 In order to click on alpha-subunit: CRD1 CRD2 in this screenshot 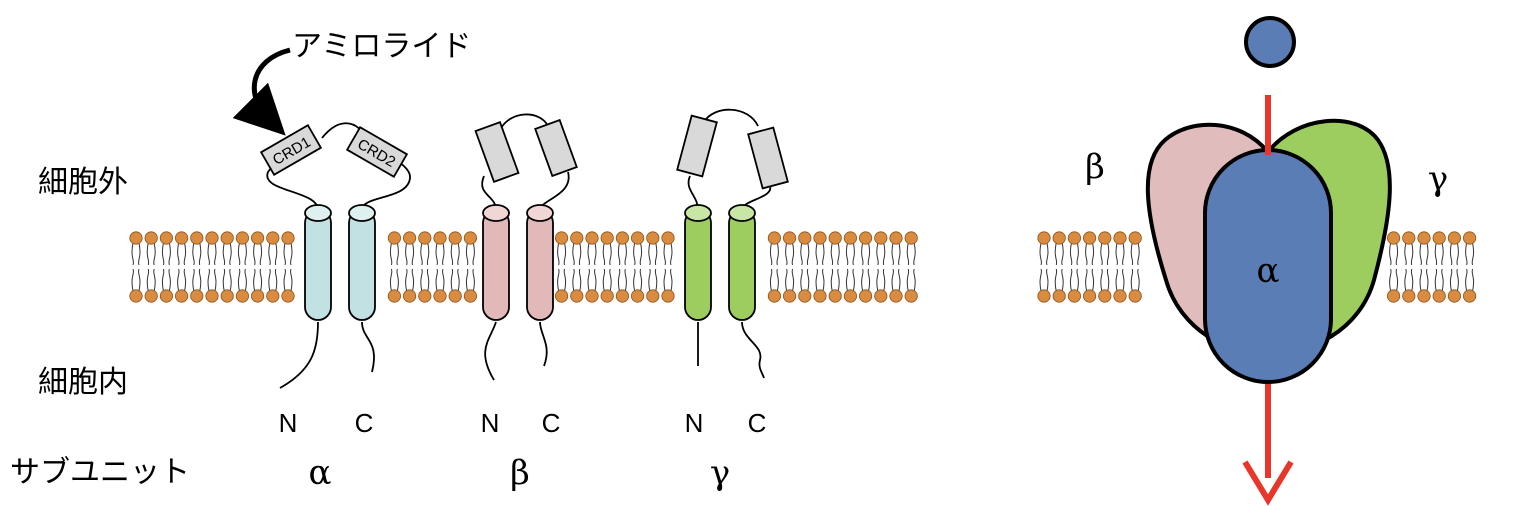, I will do `click(335, 255)`.